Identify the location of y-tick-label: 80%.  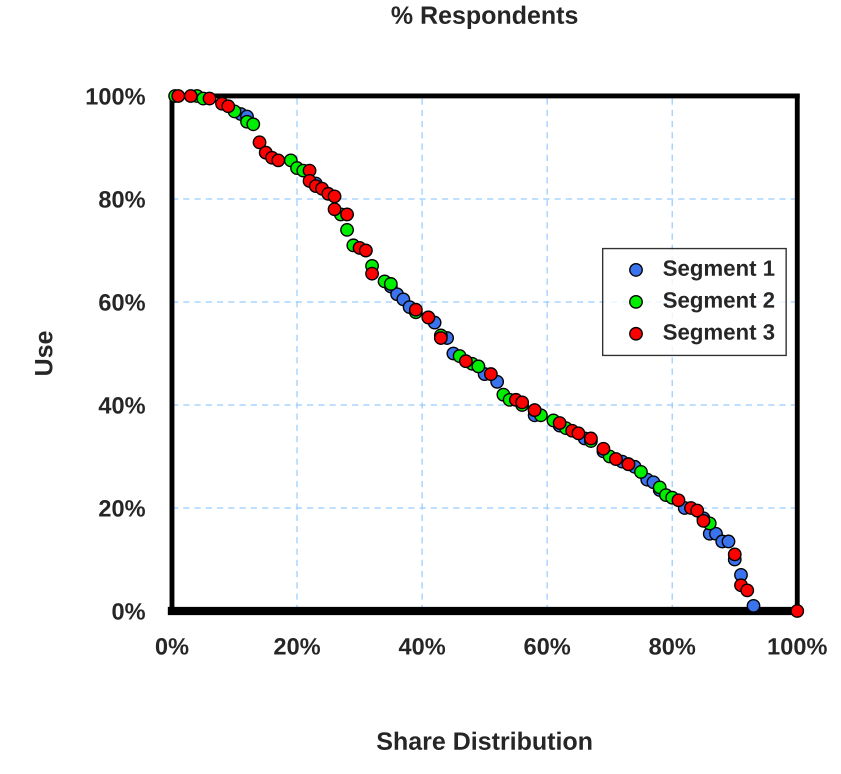
(122, 199).